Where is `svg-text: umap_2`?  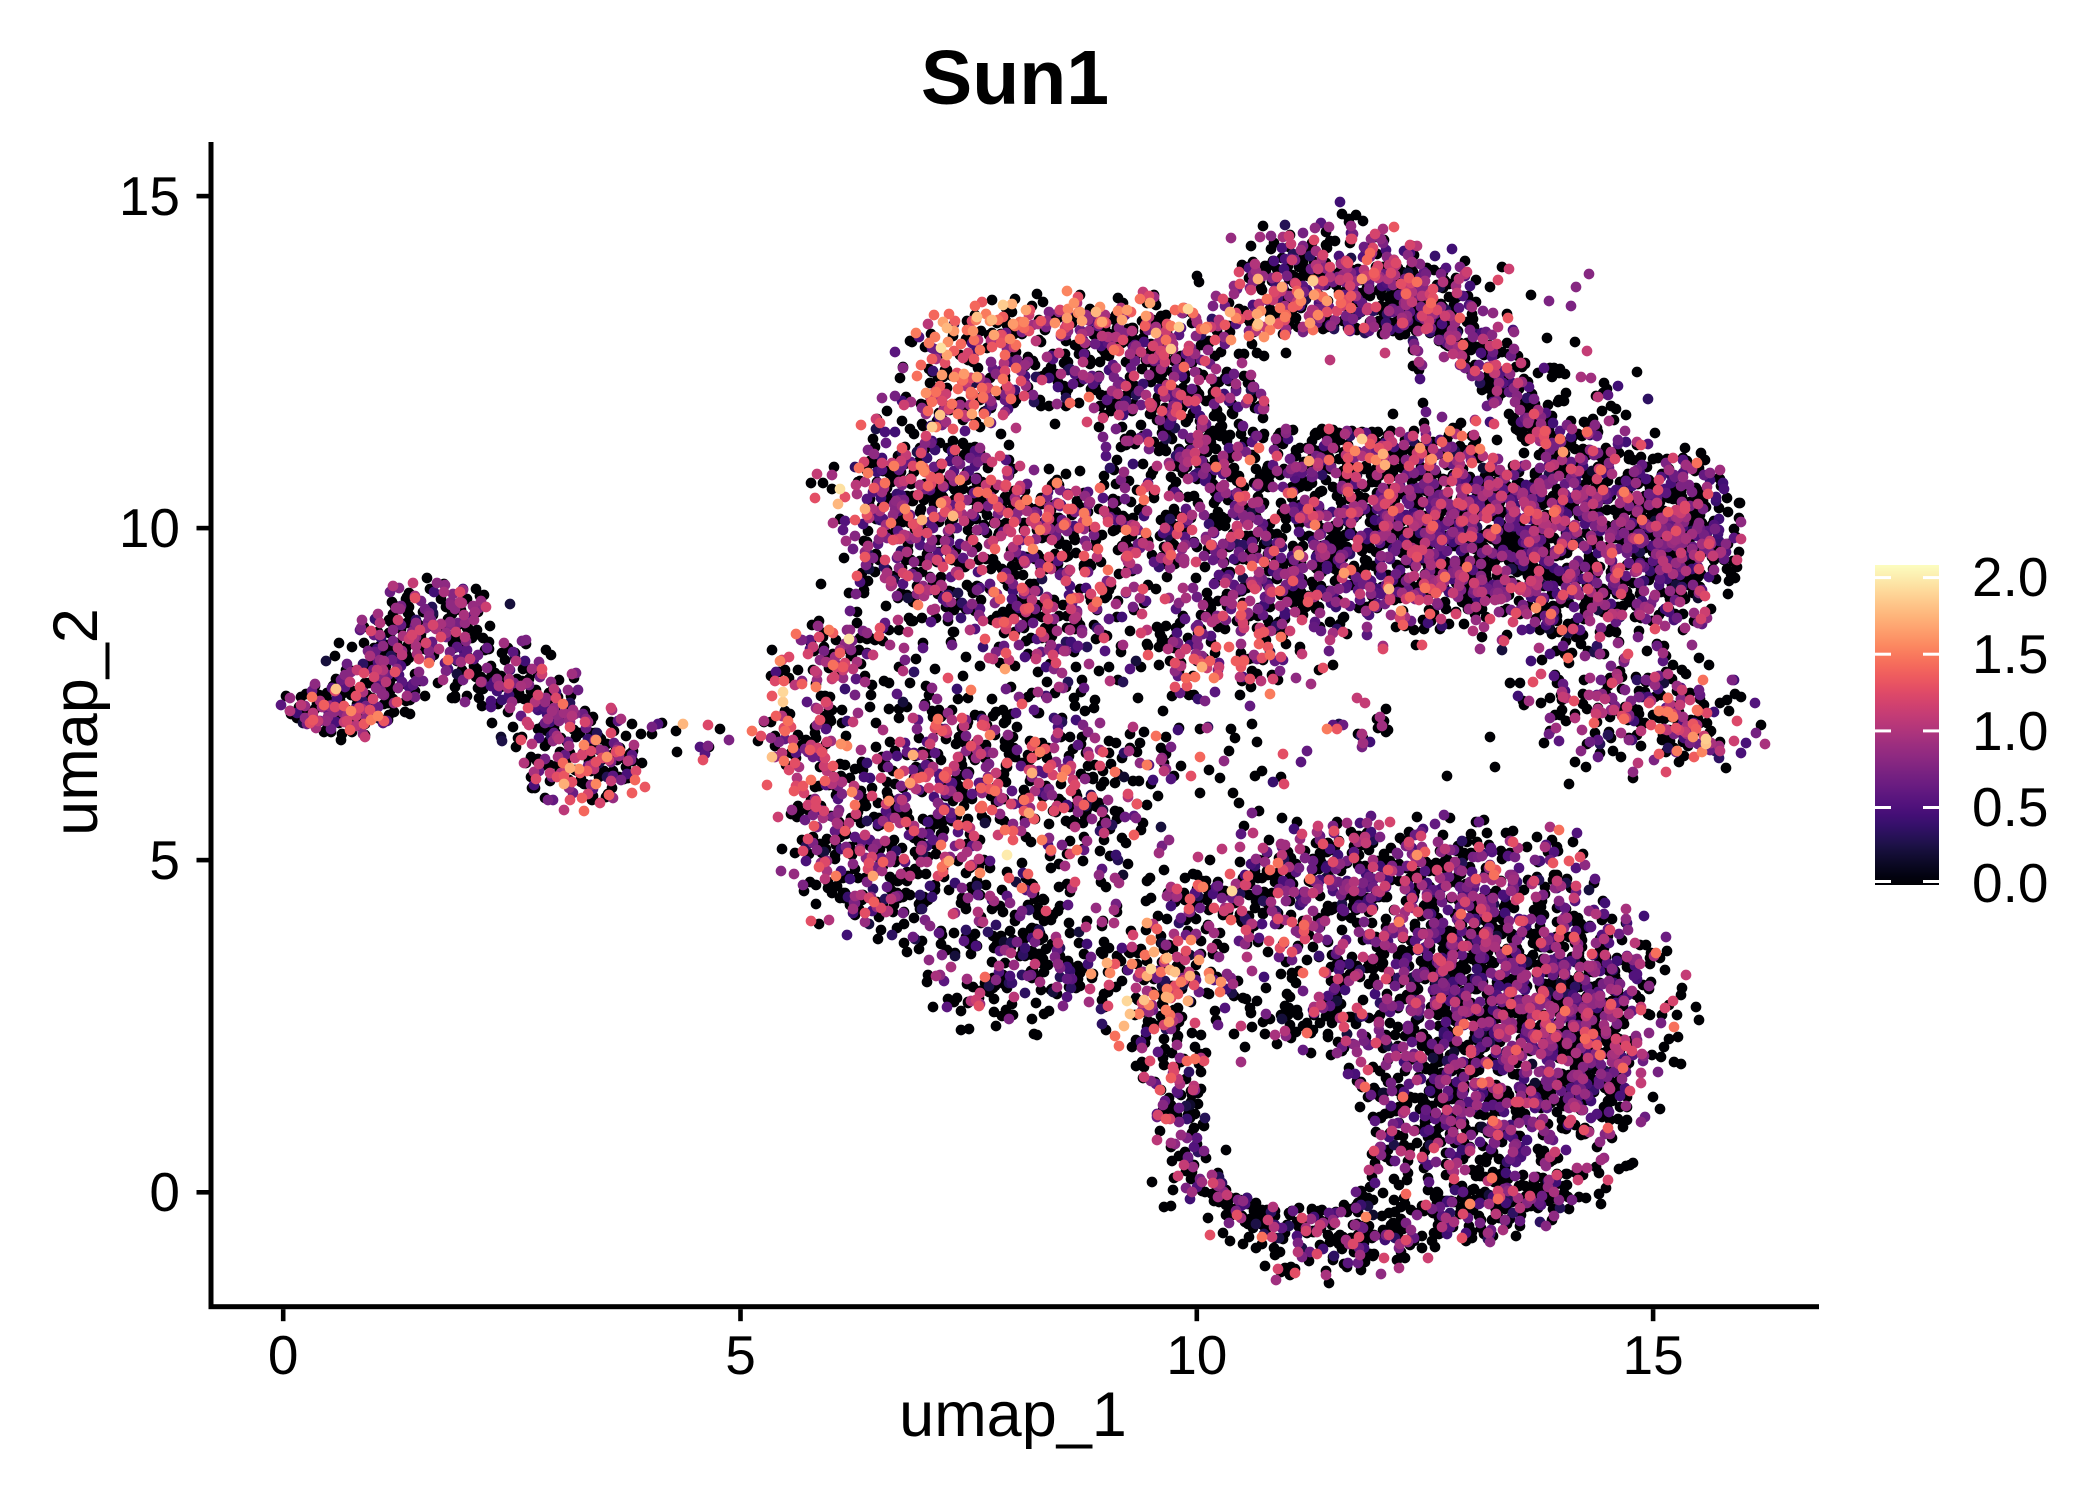 svg-text: umap_2 is located at coordinates (76, 722).